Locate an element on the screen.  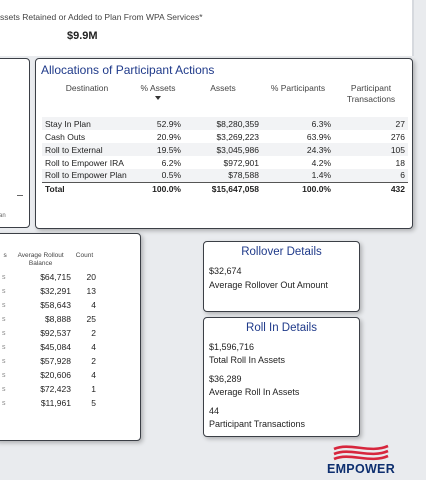
allocation-cell: 19.5% is located at coordinates (158, 149).